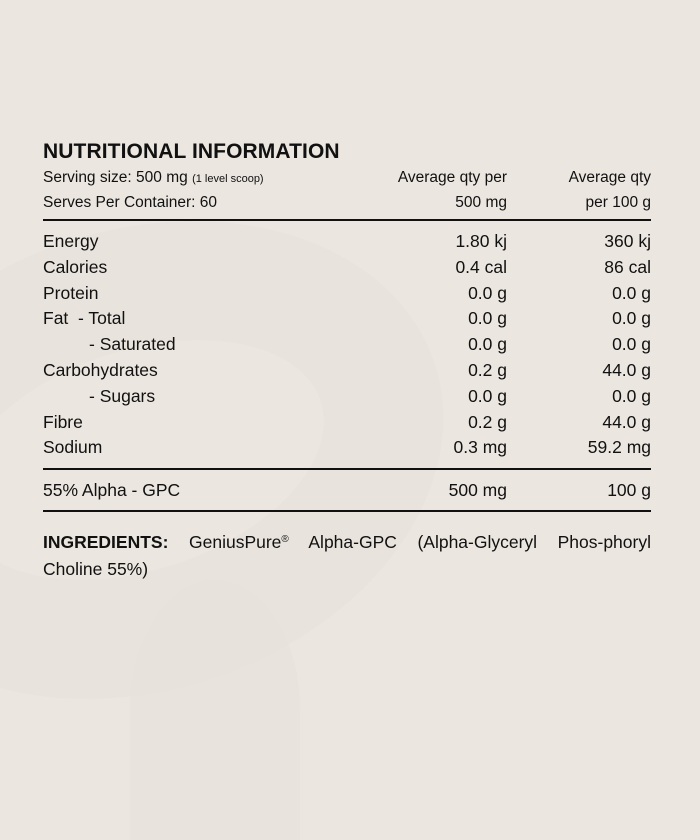 This screenshot has width=700, height=840. I want to click on nutrient-name: Energy, so click(71, 241).